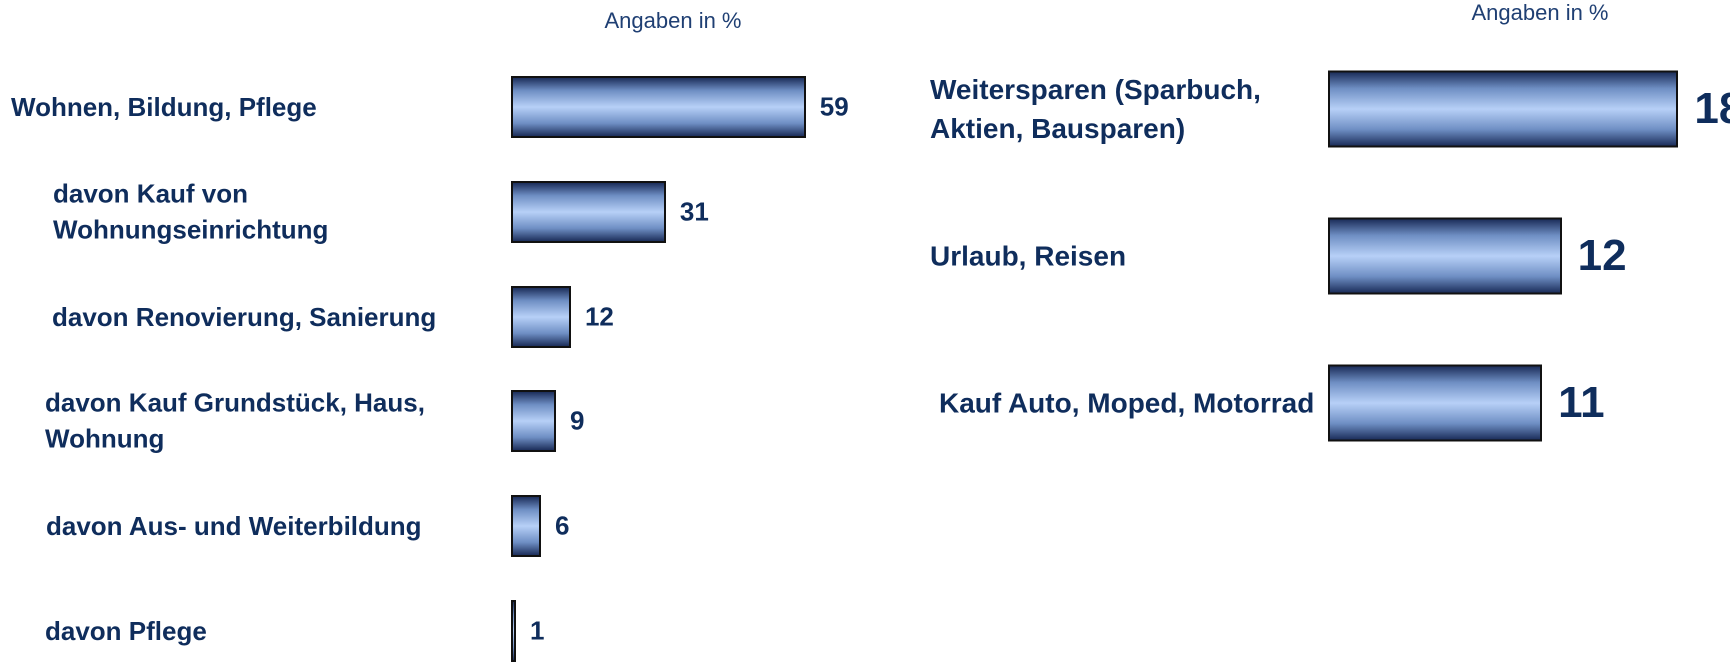  Describe the element at coordinates (537, 630) in the screenshot. I see `value-label: 1` at that location.